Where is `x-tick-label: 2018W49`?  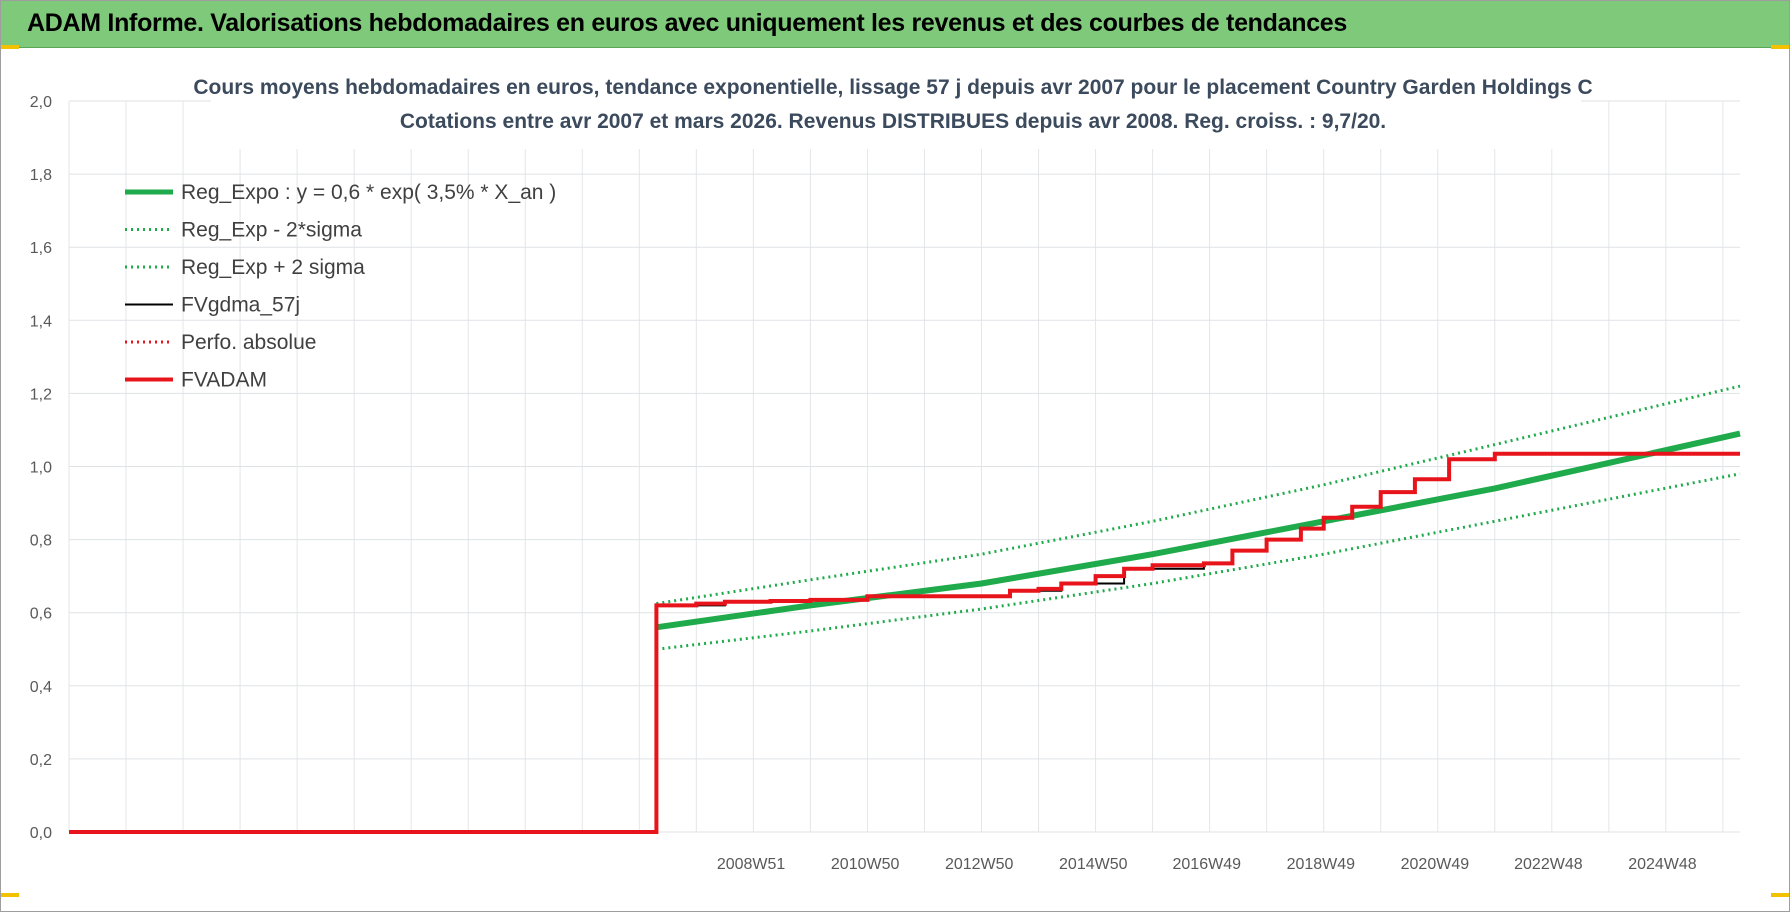 x-tick-label: 2018W49 is located at coordinates (1321, 864).